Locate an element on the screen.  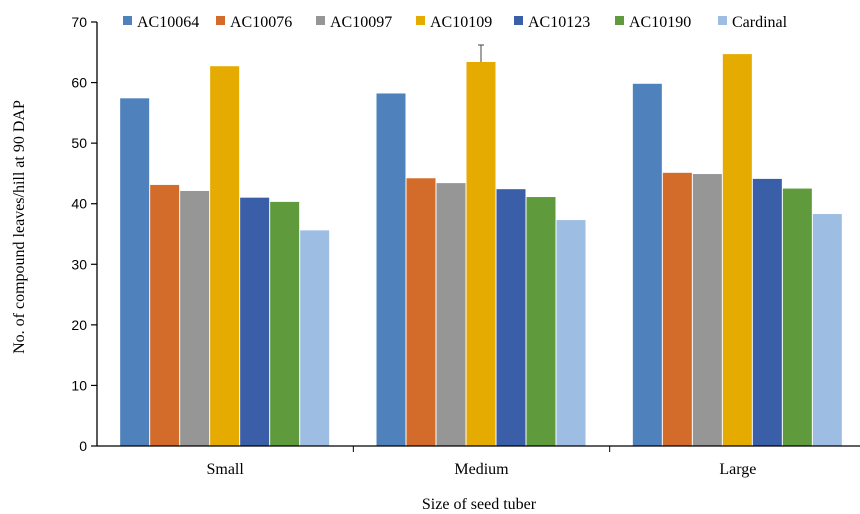
y-tick-label: 50 is located at coordinates (79, 143).